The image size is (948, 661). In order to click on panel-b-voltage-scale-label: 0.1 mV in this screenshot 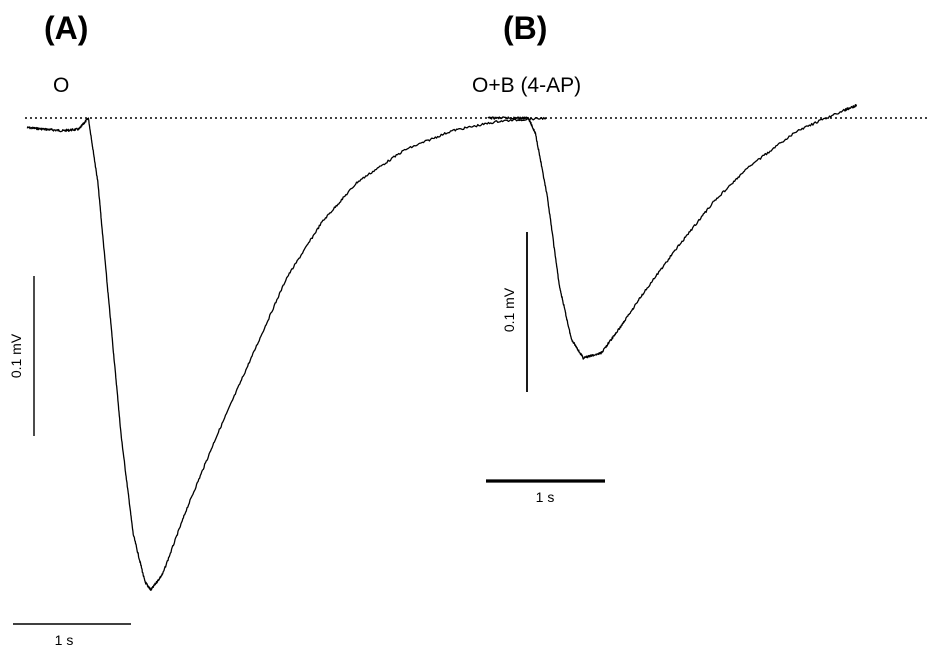, I will do `click(509, 309)`.